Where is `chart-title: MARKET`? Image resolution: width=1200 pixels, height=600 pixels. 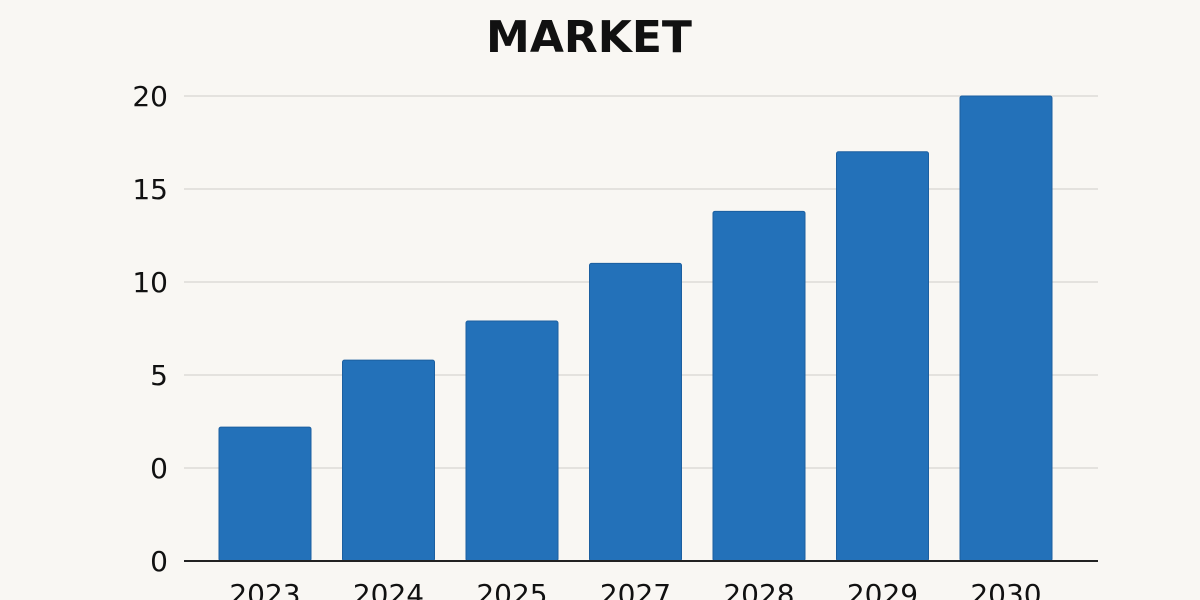
chart-title: MARKET is located at coordinates (589, 37).